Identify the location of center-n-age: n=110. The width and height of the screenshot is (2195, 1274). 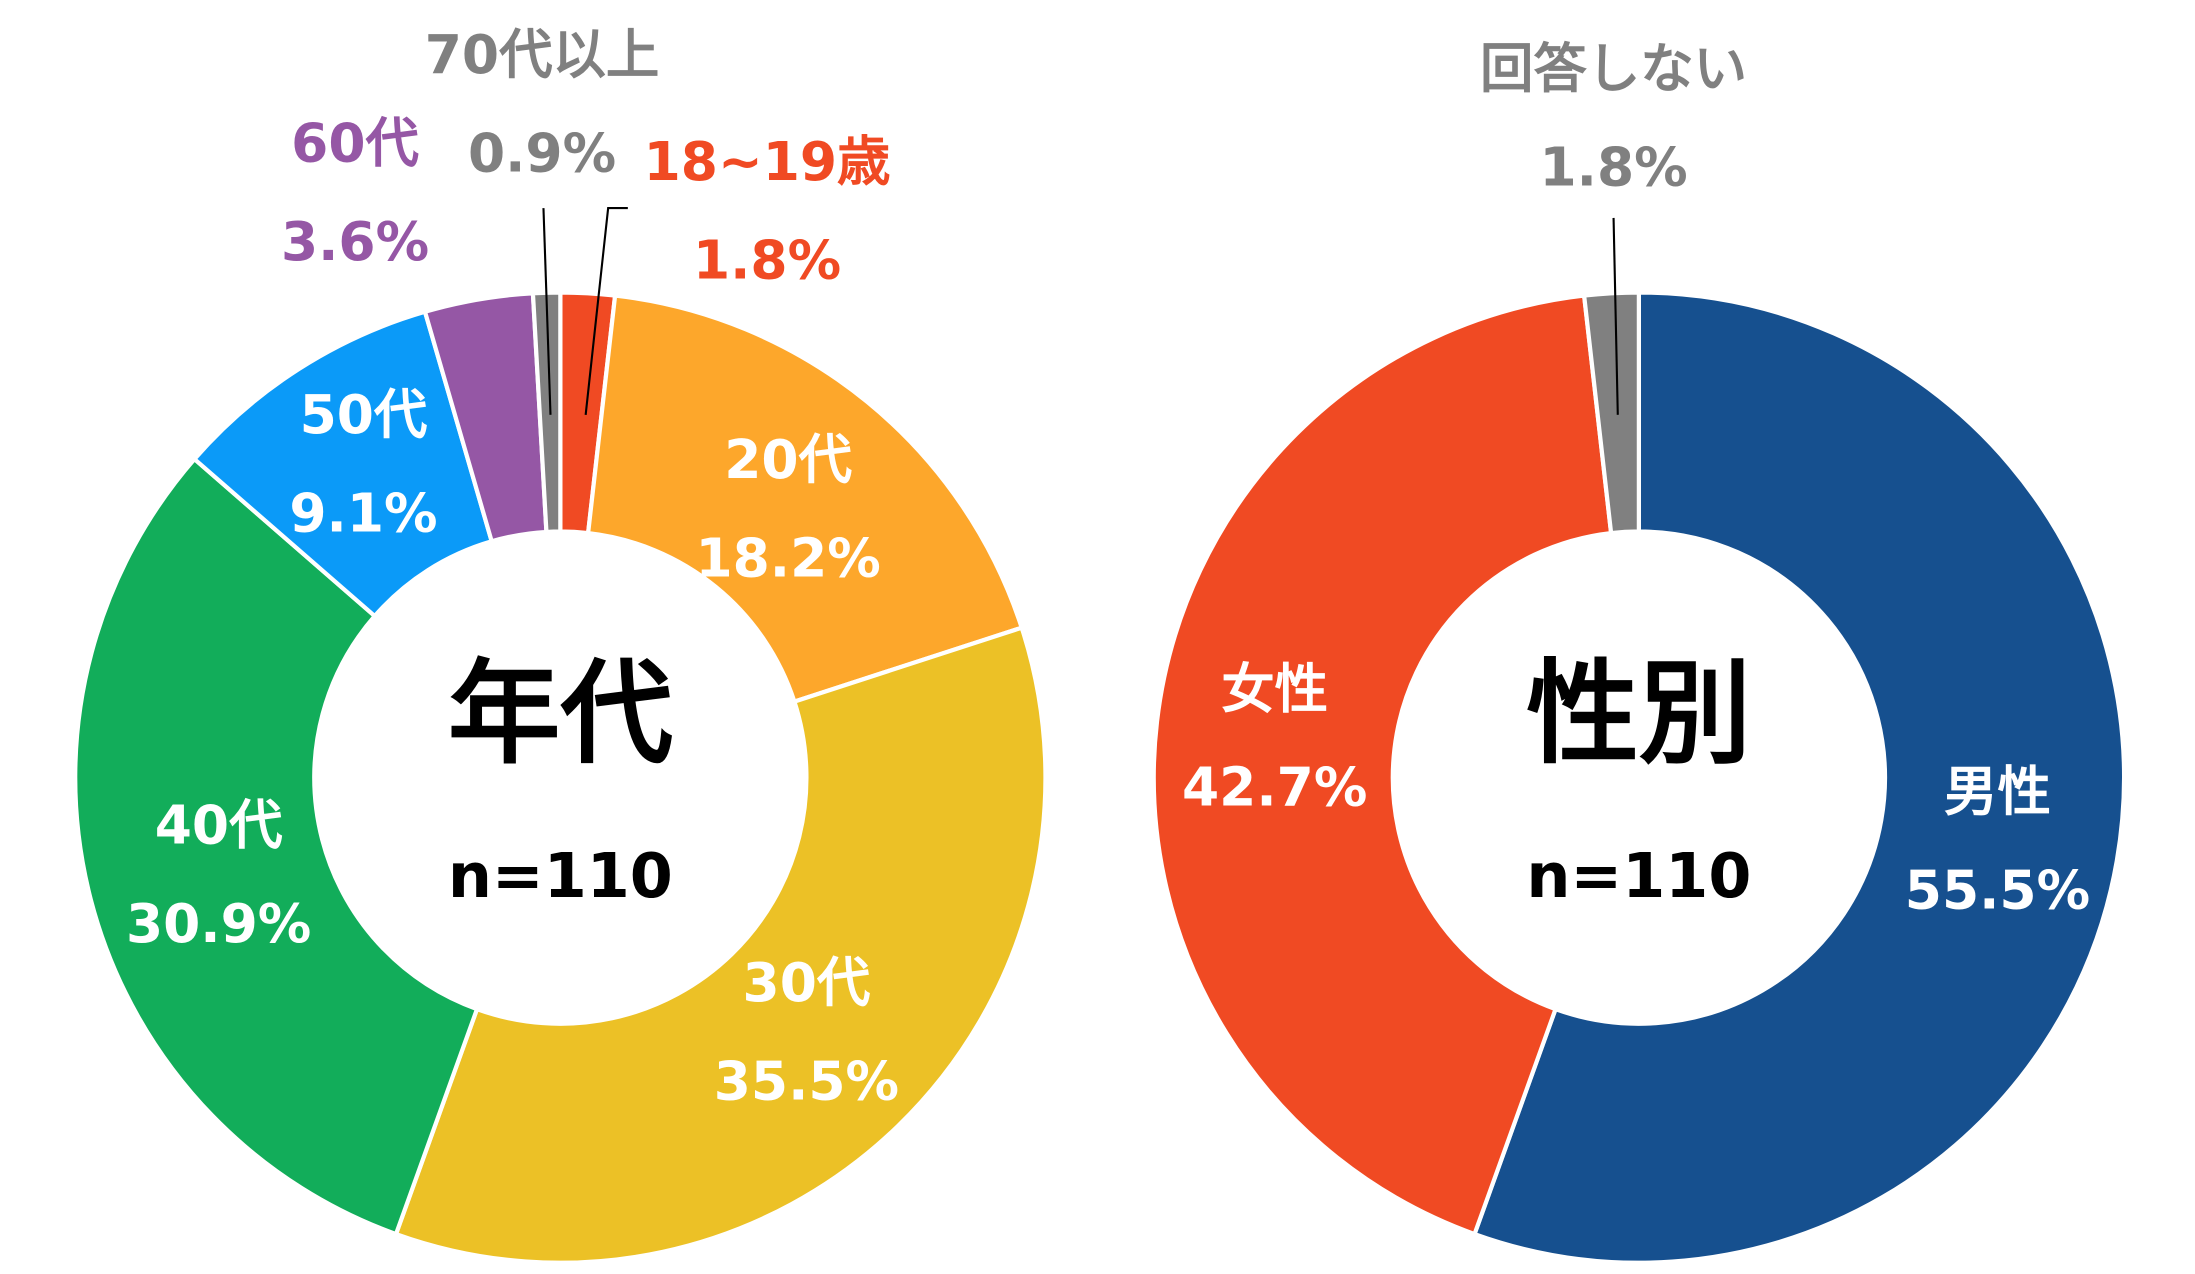
(560, 876).